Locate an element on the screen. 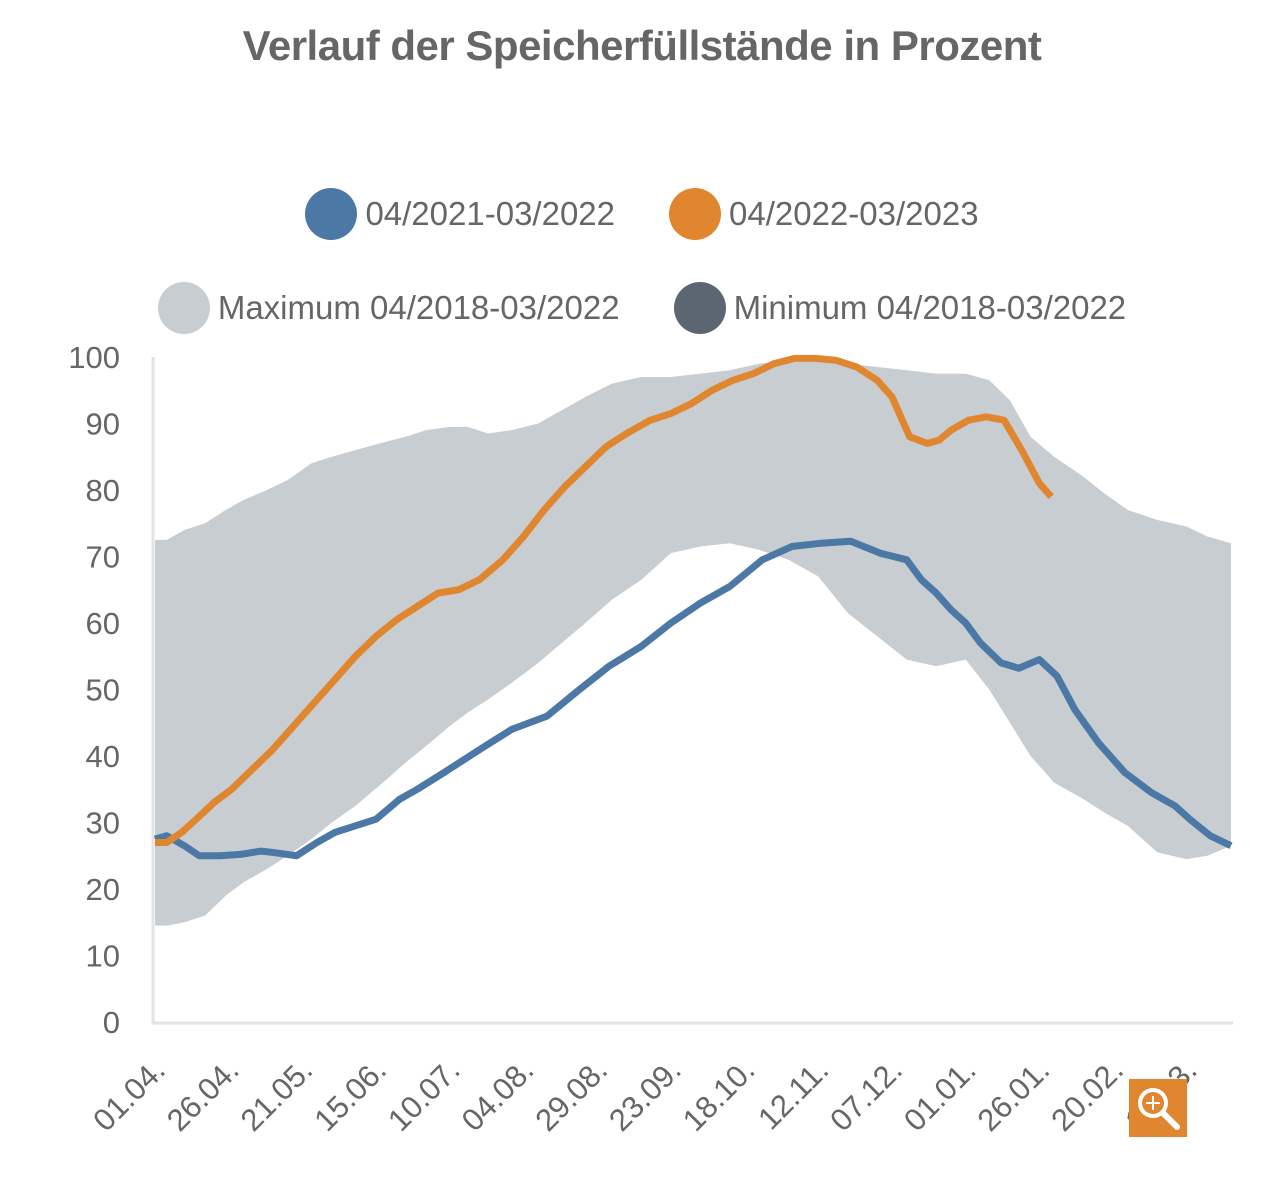  legend-item-2021: 04/2021-03/2022 is located at coordinates (460, 214).